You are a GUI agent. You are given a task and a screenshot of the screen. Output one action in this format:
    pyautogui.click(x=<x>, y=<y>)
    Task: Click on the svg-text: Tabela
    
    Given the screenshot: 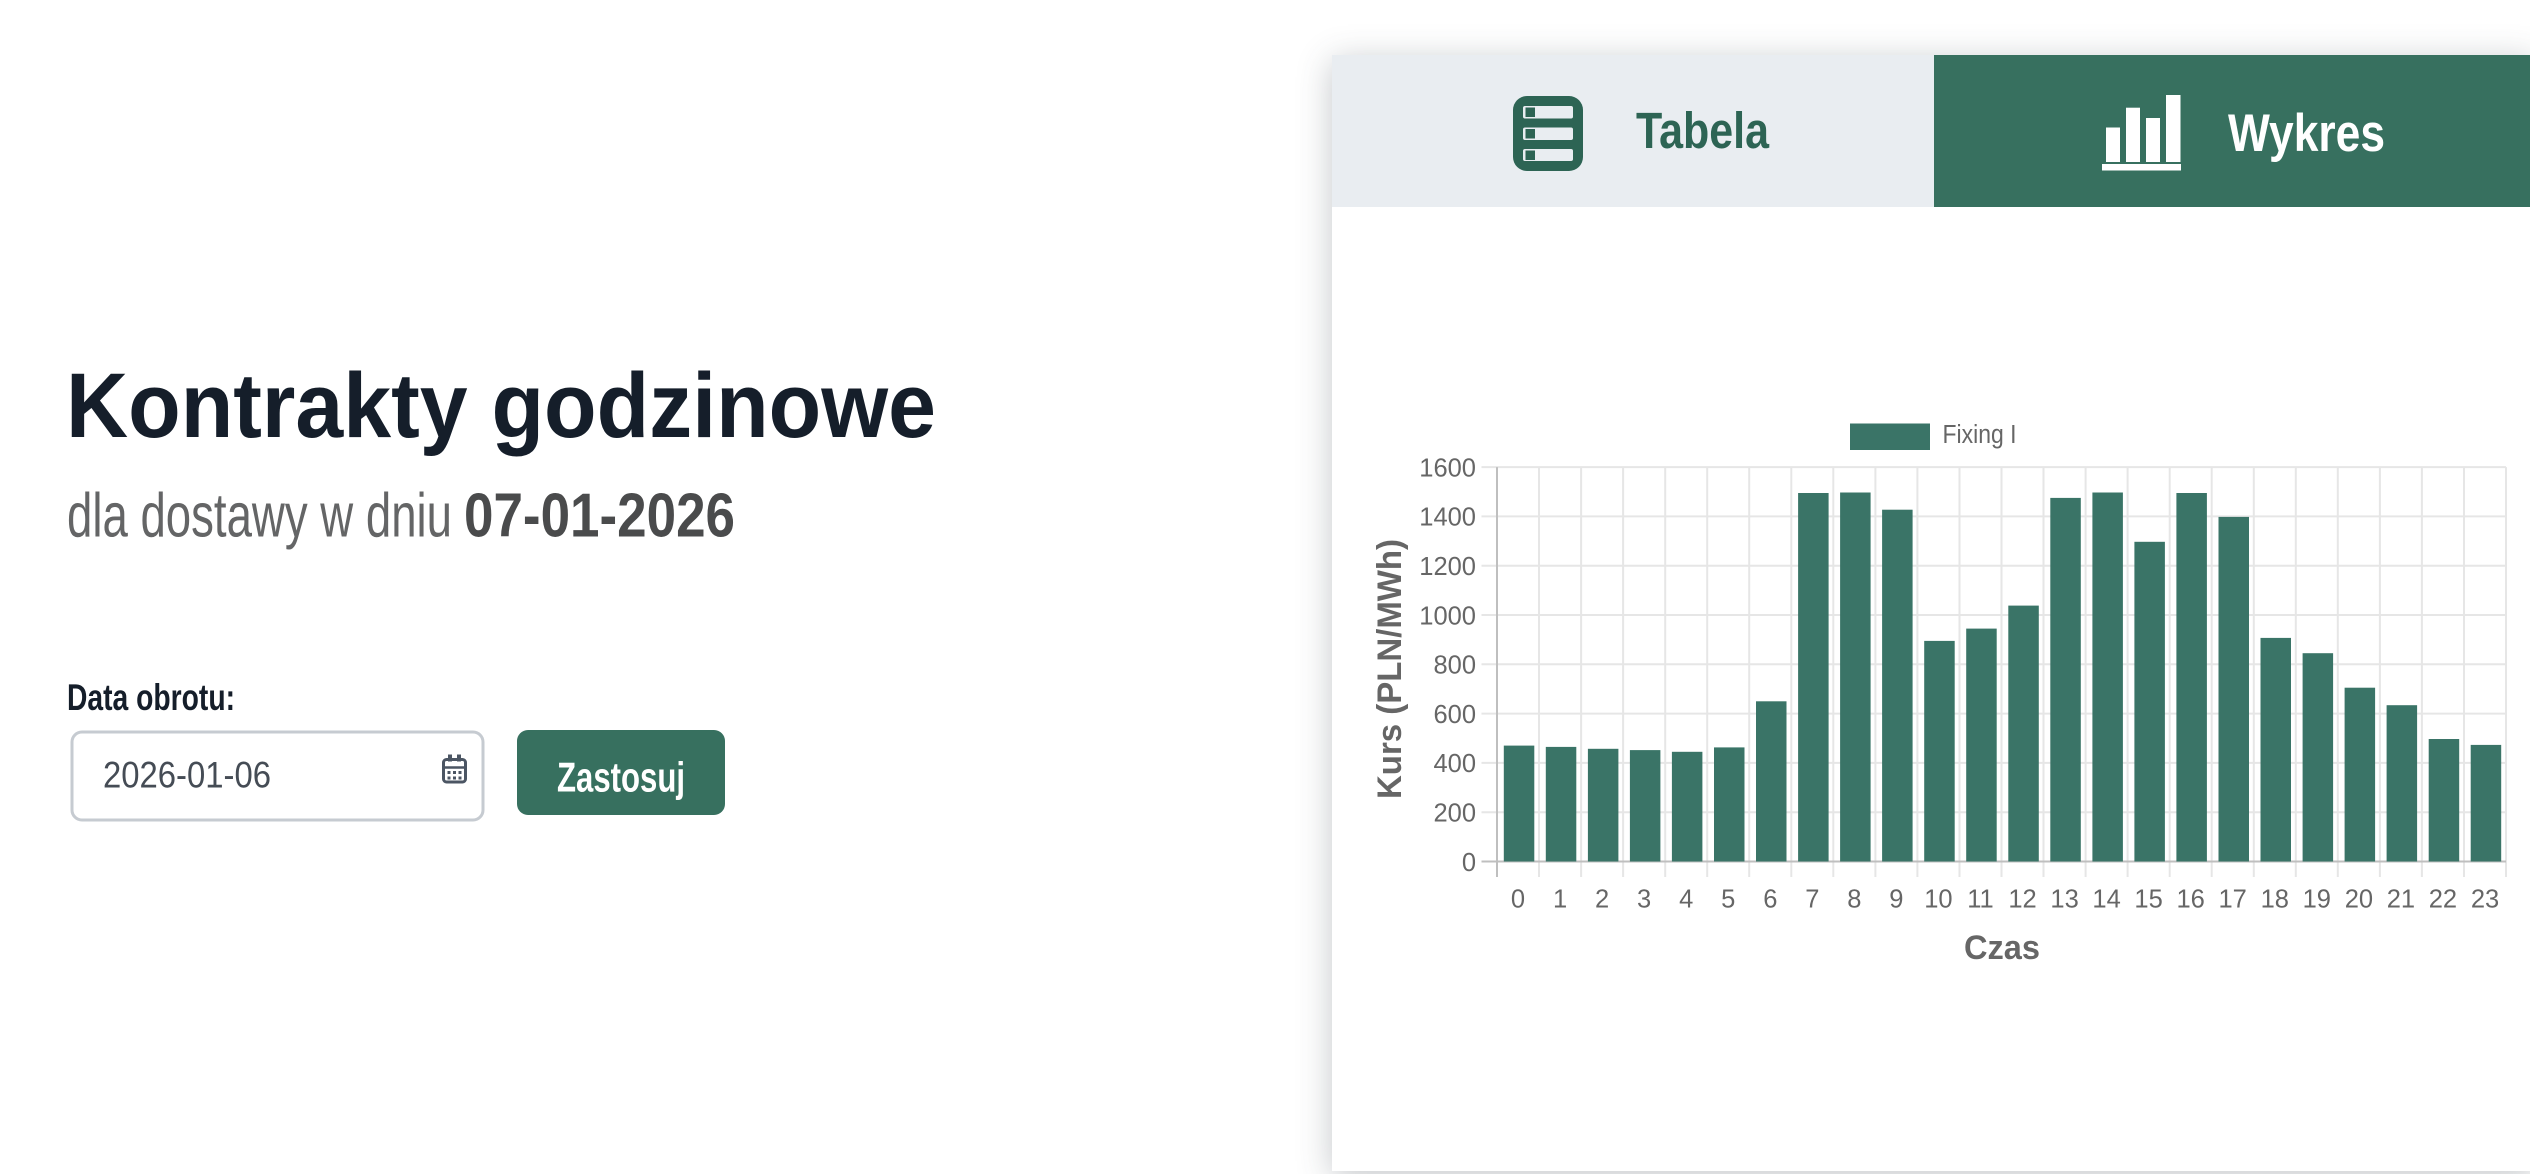 What is the action you would take?
    pyautogui.click(x=1703, y=130)
    